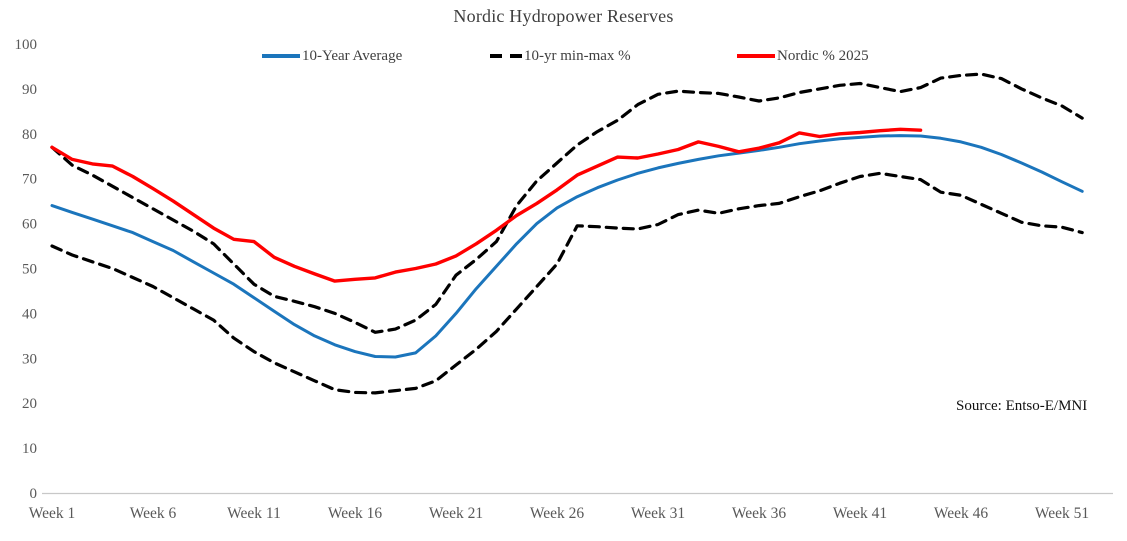 Image resolution: width=1127 pixels, height=541 pixels. What do you see at coordinates (860, 513) in the screenshot?
I see `x-axis-tick-label: Week 41` at bounding box center [860, 513].